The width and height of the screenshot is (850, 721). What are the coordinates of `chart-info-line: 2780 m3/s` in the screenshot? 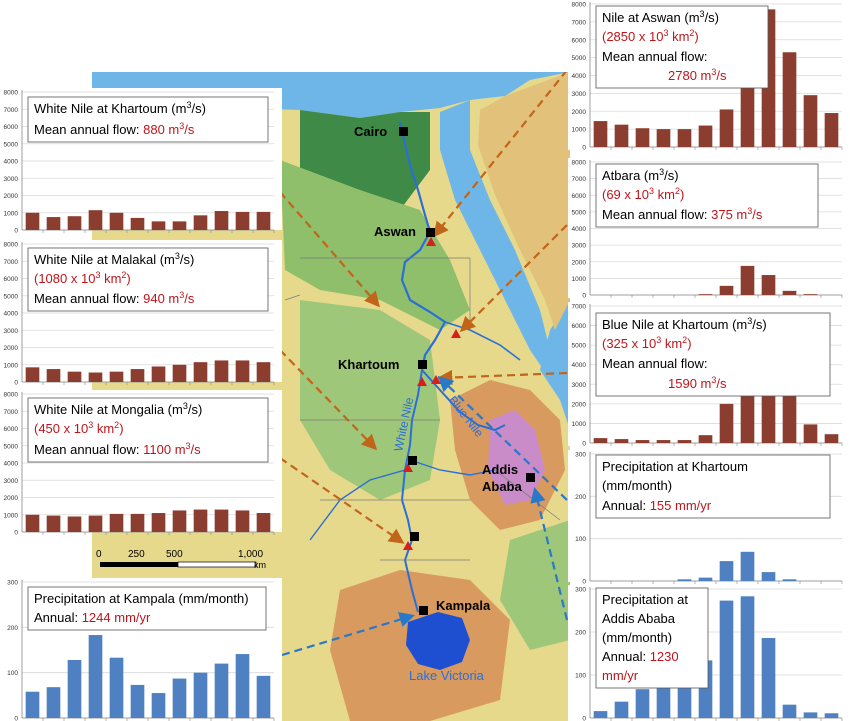 It's located at (697, 75).